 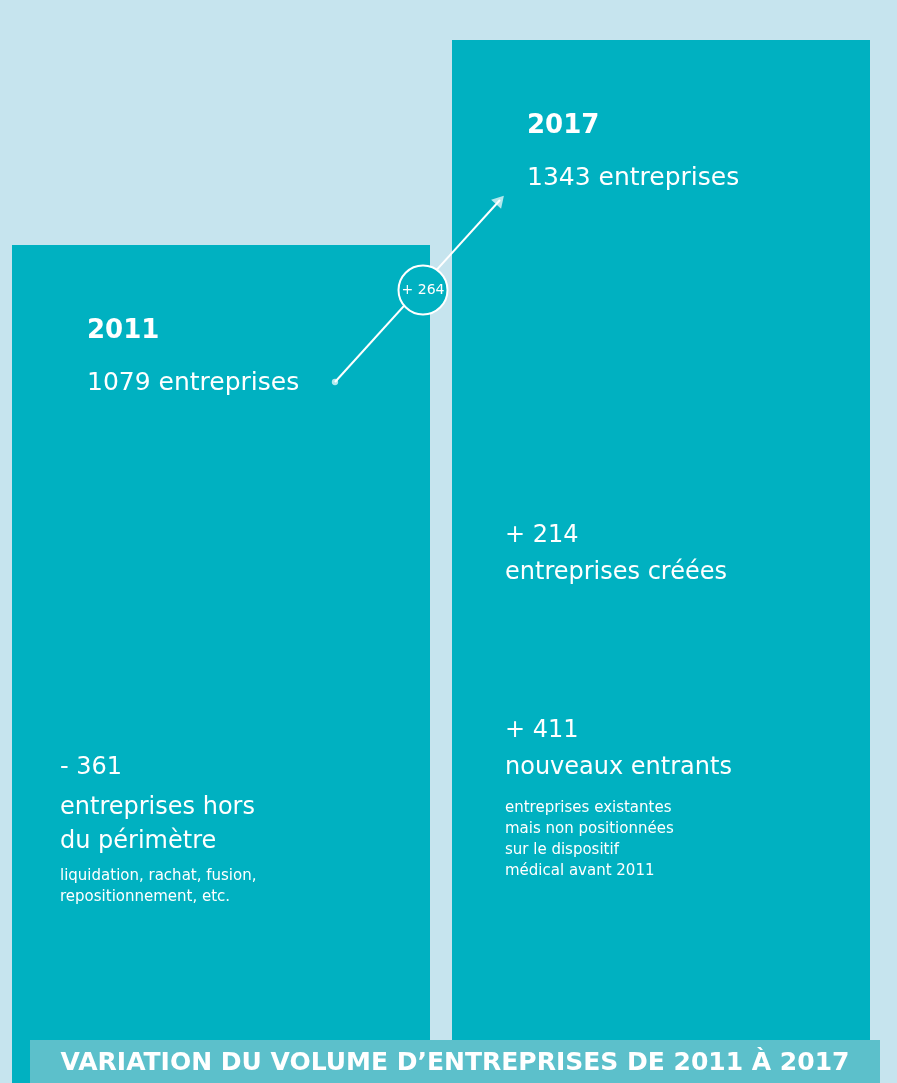 I want to click on text: VARIATION DU VOLUME D’ENTREPRISES DE 2011 À 2017, so click(x=455, y=1061).